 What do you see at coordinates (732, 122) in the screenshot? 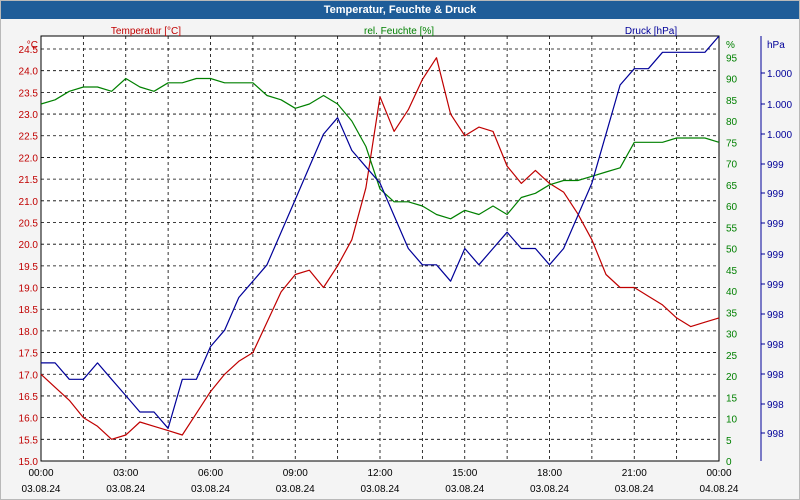
I see `humidity-tick-label: 80` at bounding box center [732, 122].